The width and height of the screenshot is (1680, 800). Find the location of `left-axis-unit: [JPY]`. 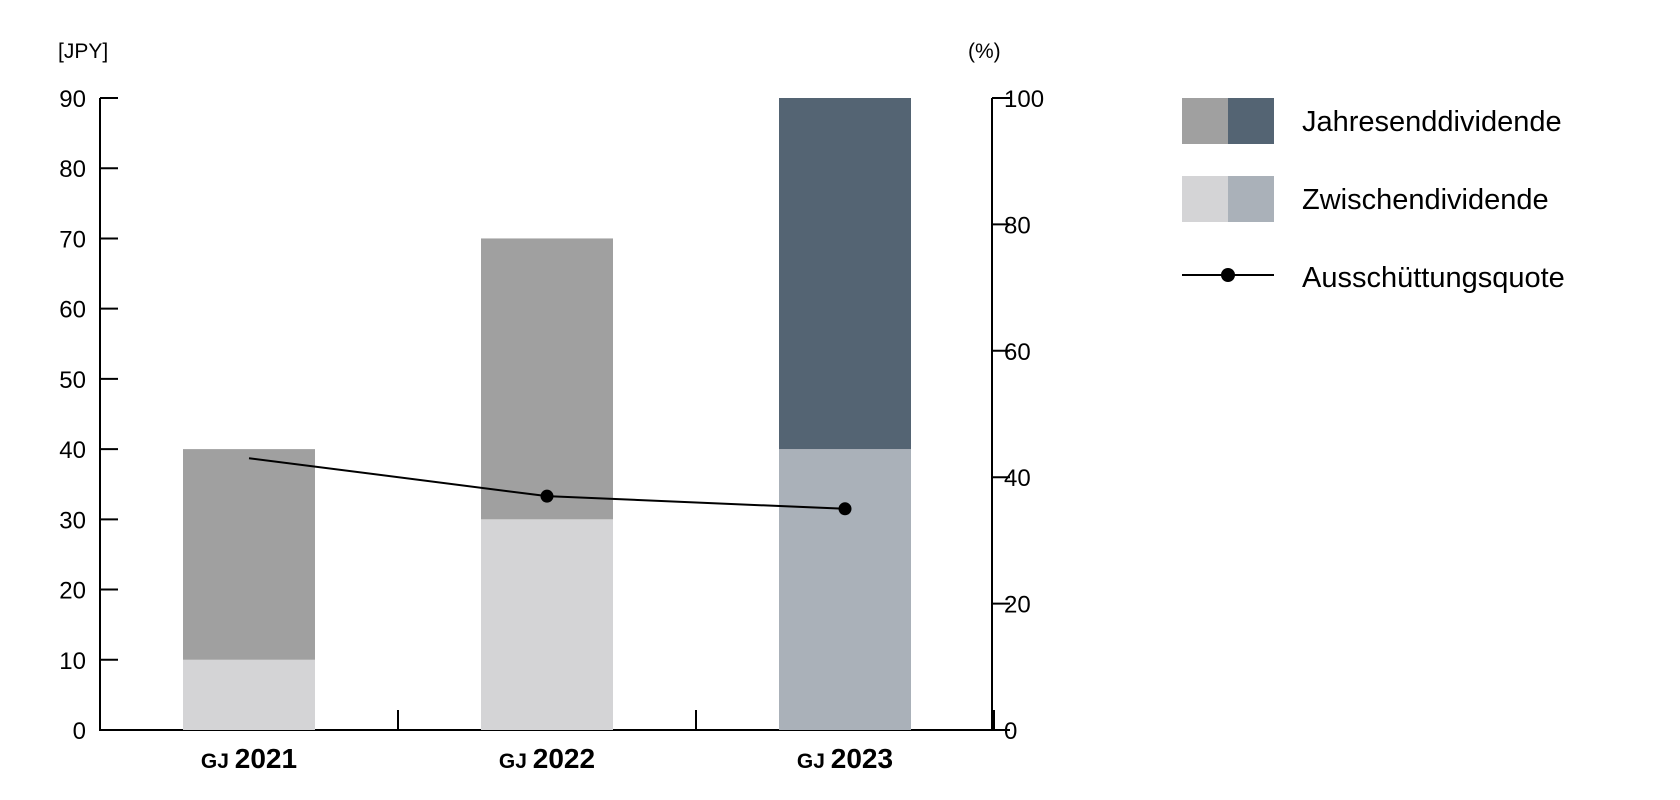

left-axis-unit: [JPY] is located at coordinates (83, 51).